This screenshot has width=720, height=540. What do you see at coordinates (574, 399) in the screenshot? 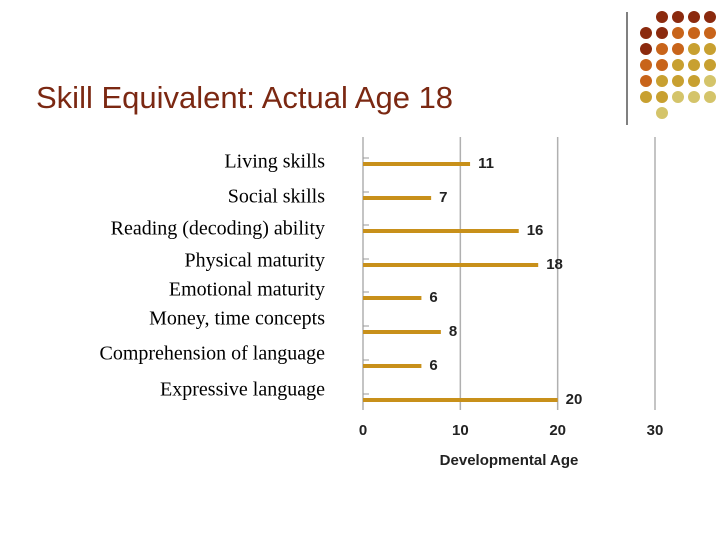
I see `data-label: 20` at bounding box center [574, 399].